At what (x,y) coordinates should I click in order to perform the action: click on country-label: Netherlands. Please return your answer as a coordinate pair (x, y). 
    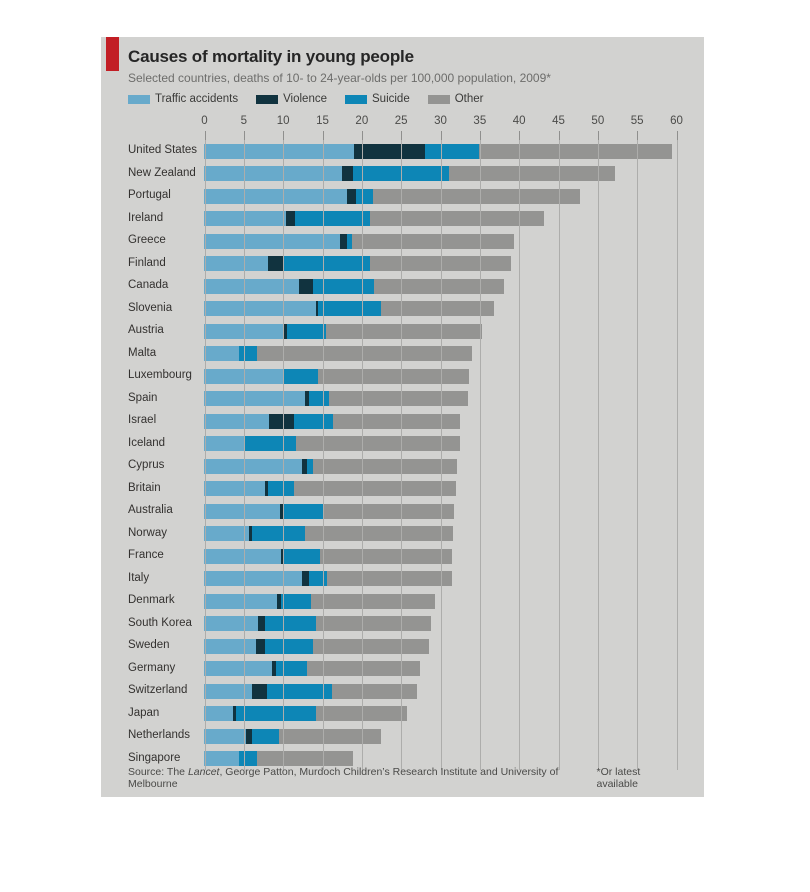
    Looking at the image, I should click on (159, 735).